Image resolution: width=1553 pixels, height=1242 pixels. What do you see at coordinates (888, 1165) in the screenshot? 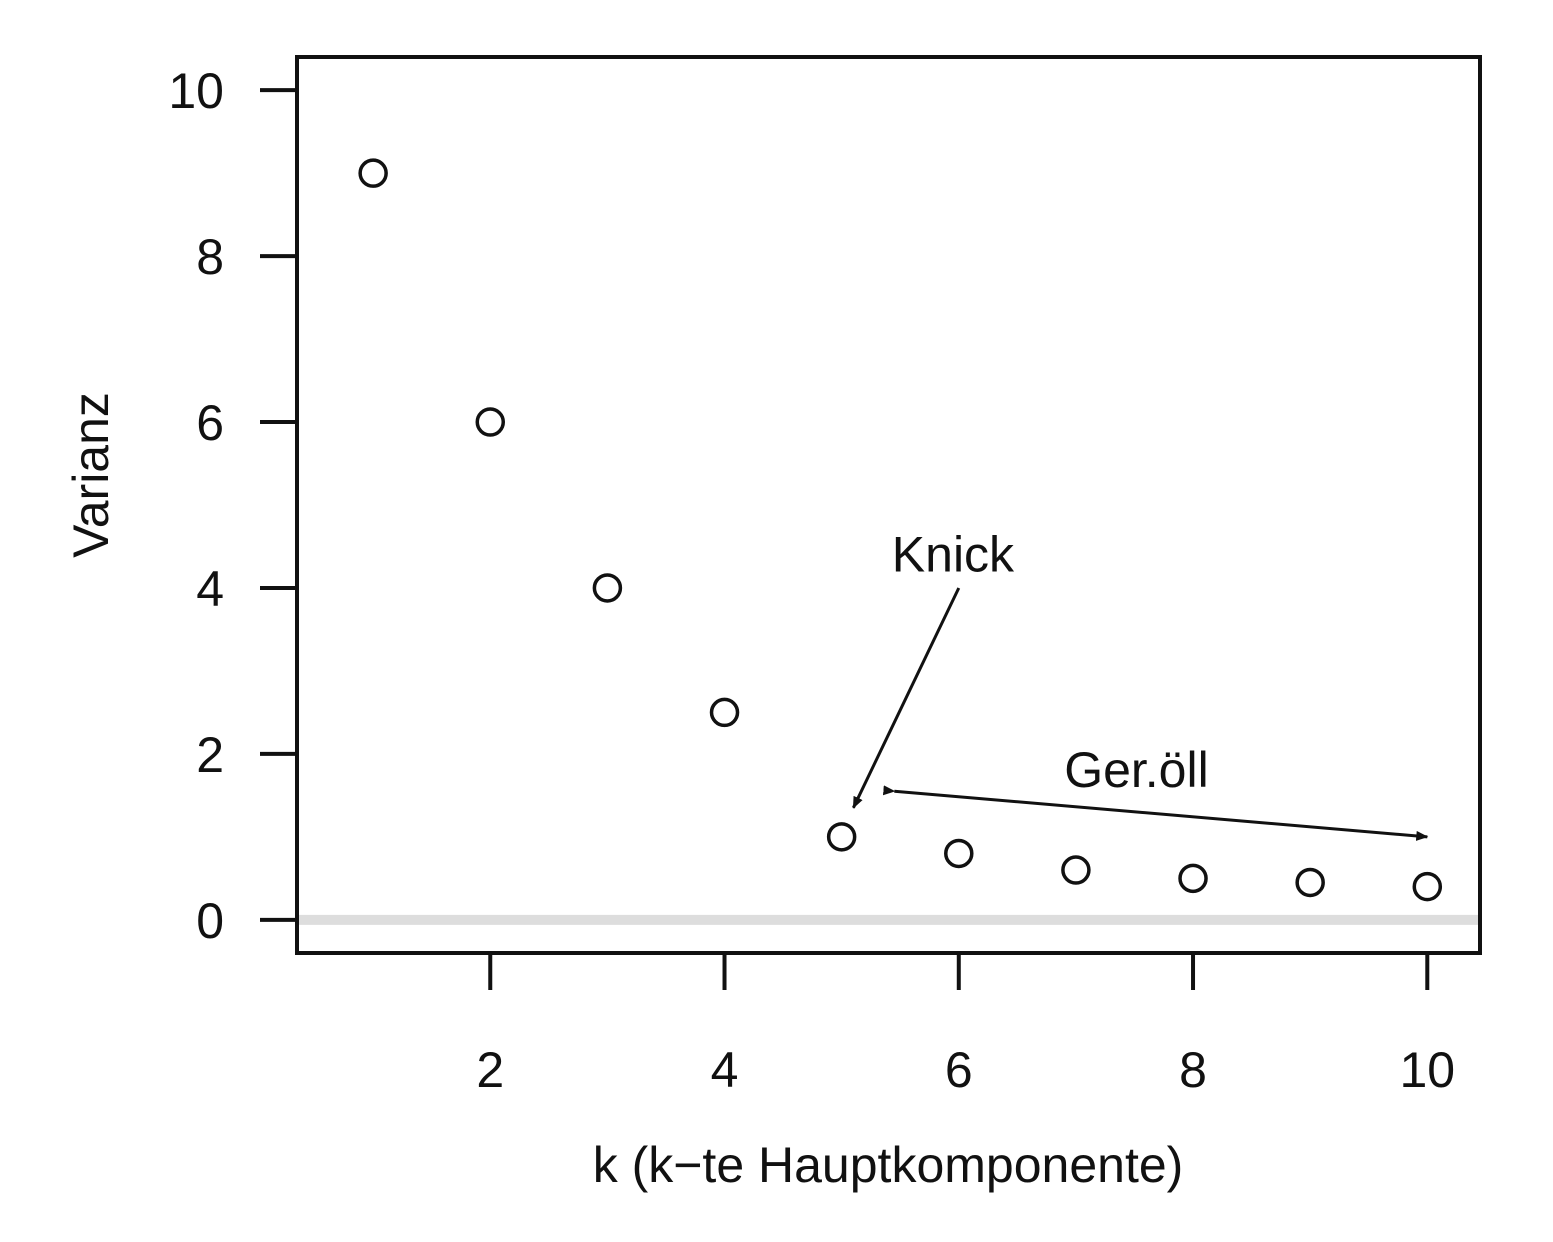
I see `x-axis-title: k (k−te Hauptkomponente)` at bounding box center [888, 1165].